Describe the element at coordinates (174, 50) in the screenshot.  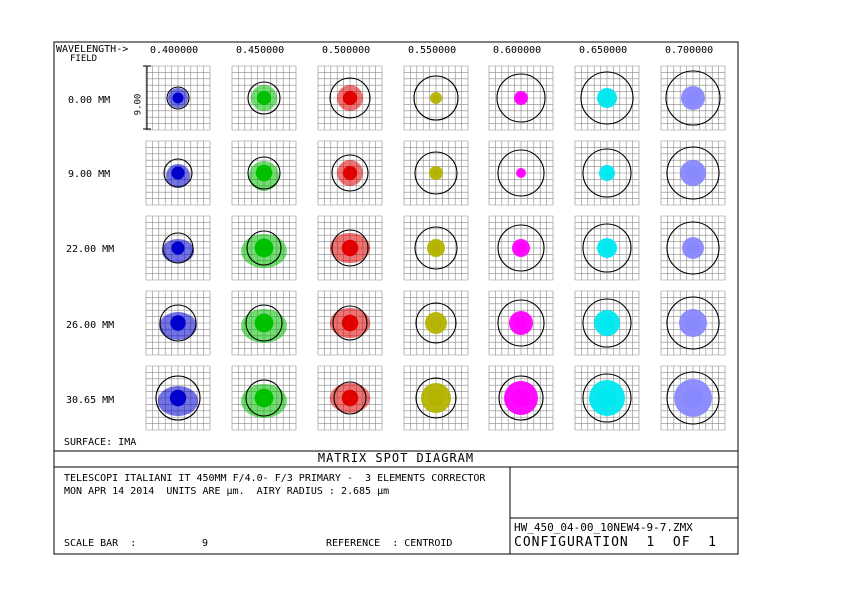
I see `wavelength-label: 0.400000` at that location.